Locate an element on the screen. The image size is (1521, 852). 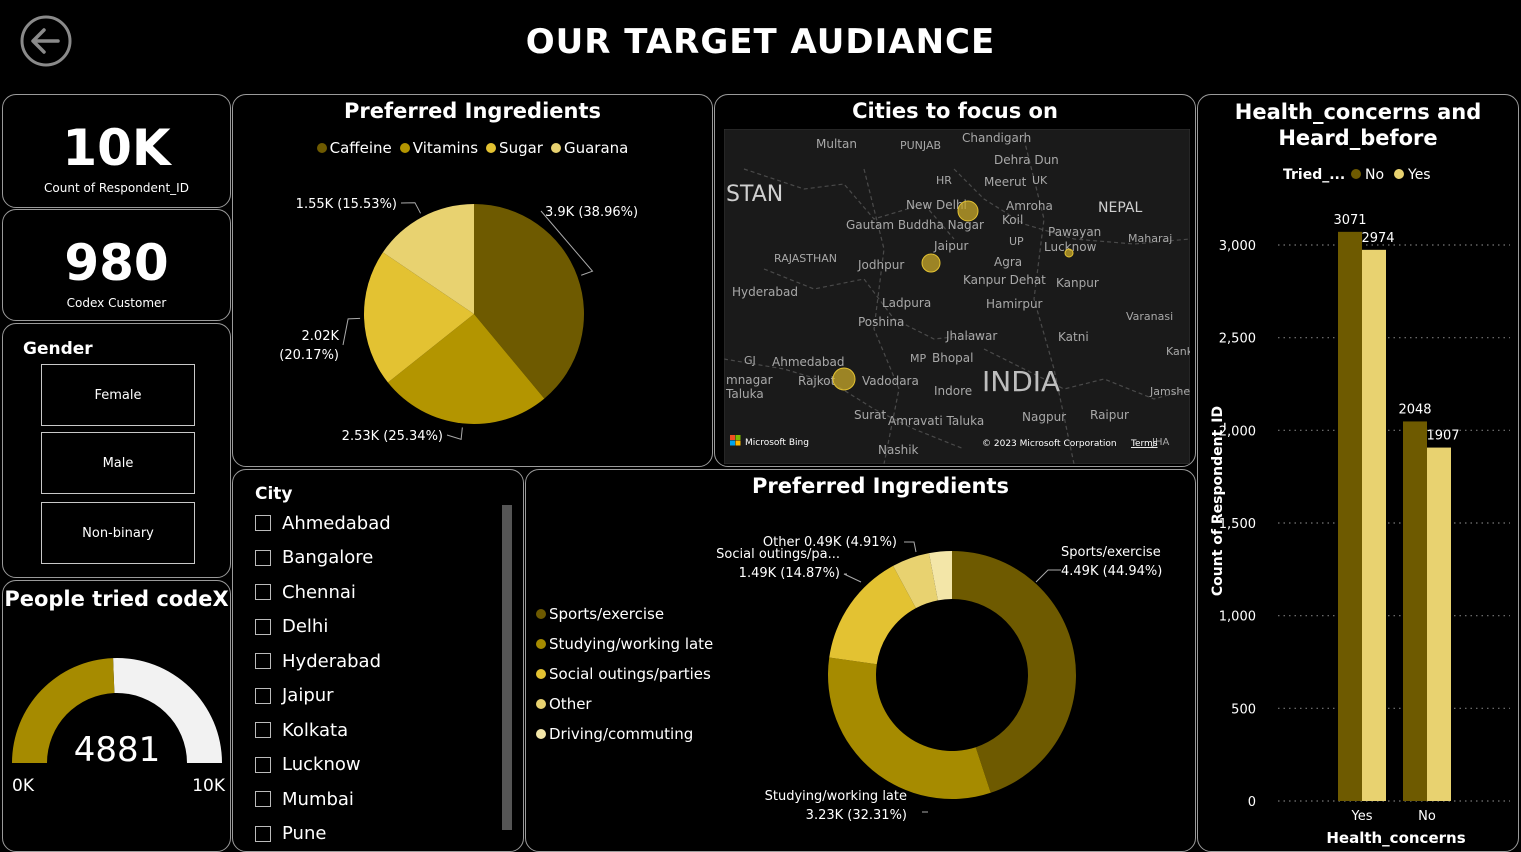
pie-slice-caffeine is located at coordinates (529, 301).